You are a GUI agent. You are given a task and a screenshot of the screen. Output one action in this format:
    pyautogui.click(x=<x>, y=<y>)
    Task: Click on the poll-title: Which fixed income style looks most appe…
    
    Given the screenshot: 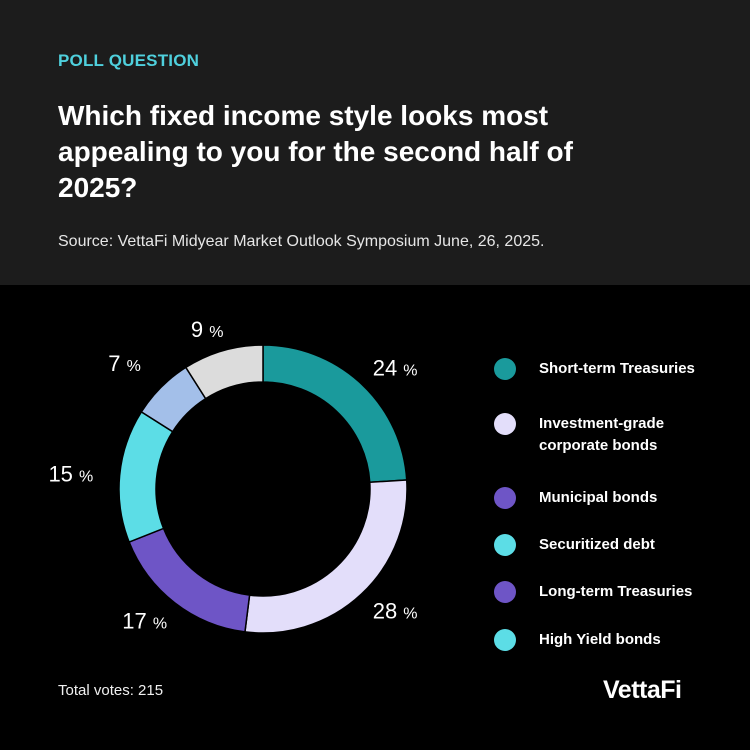 What is the action you would take?
    pyautogui.click(x=315, y=151)
    